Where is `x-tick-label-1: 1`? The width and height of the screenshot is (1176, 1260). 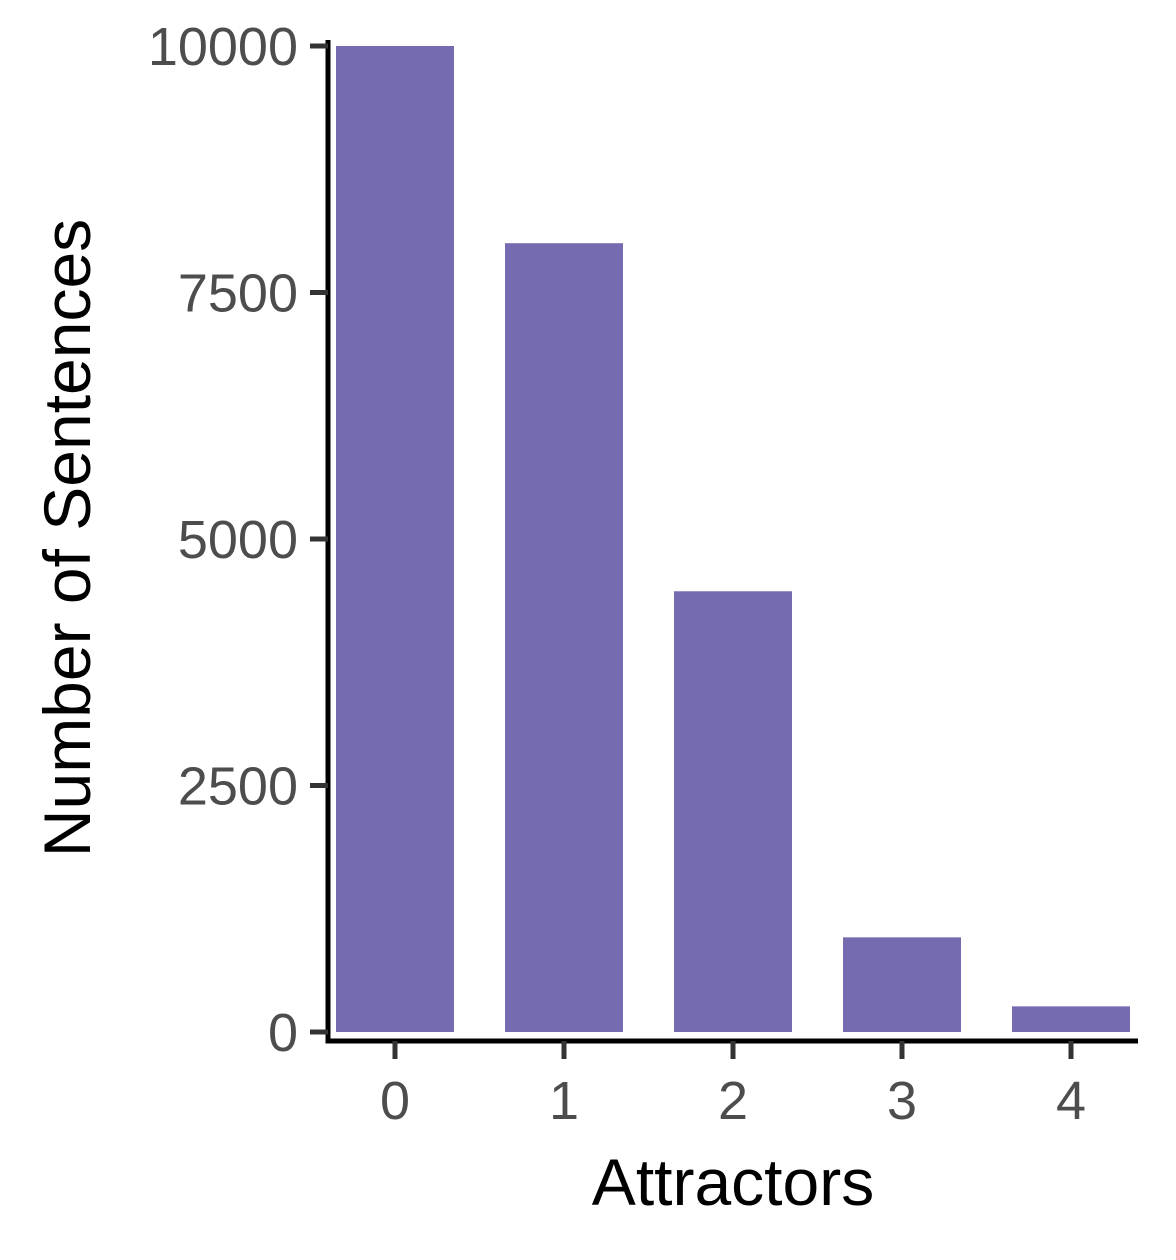 x-tick-label-1: 1 is located at coordinates (564, 1101).